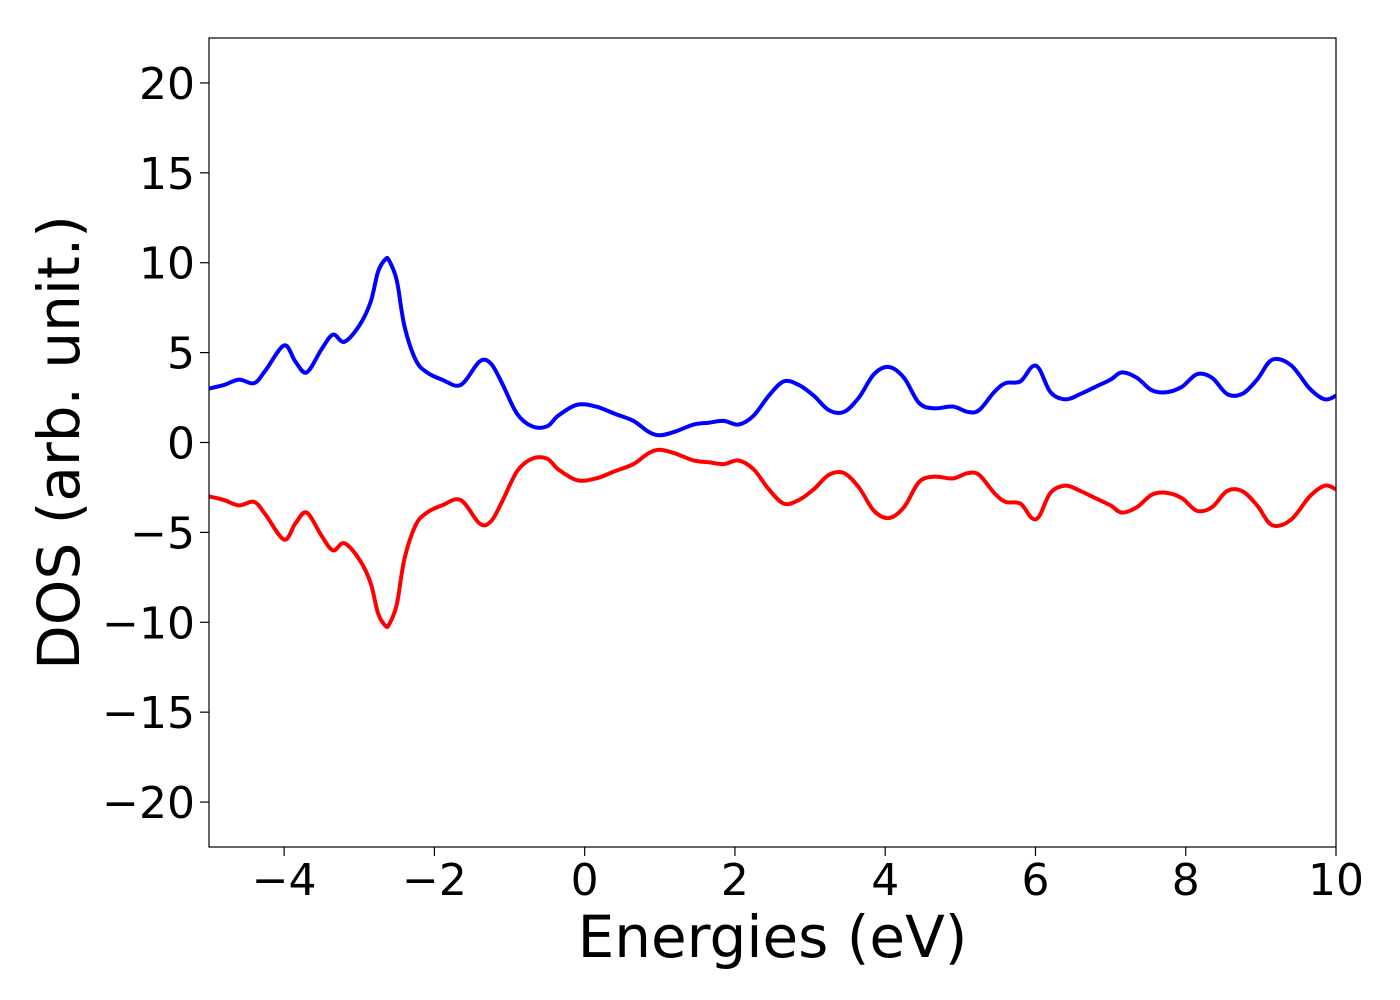  I want to click on y-tick-label: 20, so click(167, 84).